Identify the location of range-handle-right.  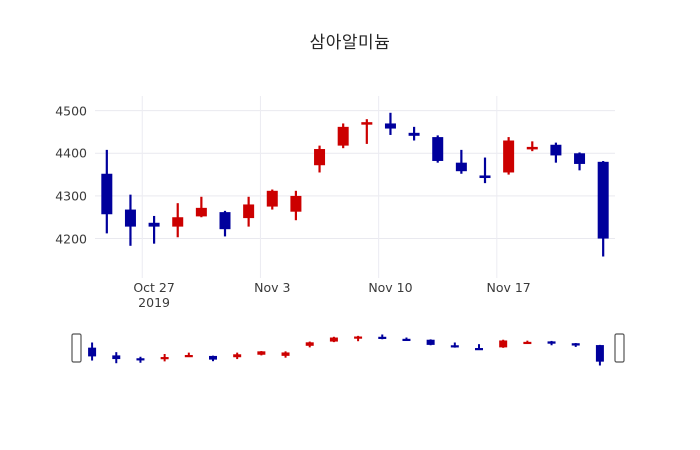
(619, 348).